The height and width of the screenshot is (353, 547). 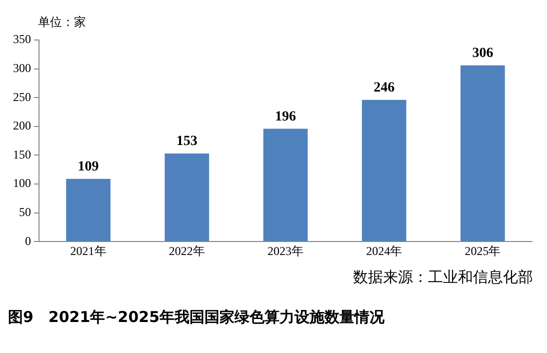 What do you see at coordinates (285, 116) in the screenshot?
I see `data-label: 196` at bounding box center [285, 116].